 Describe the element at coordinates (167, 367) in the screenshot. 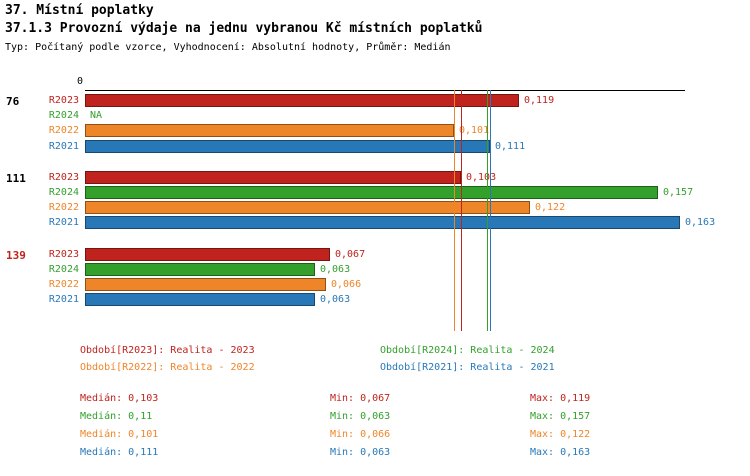

I see `legend-item-R2022: Období[R2022]: Realita - 2022` at that location.